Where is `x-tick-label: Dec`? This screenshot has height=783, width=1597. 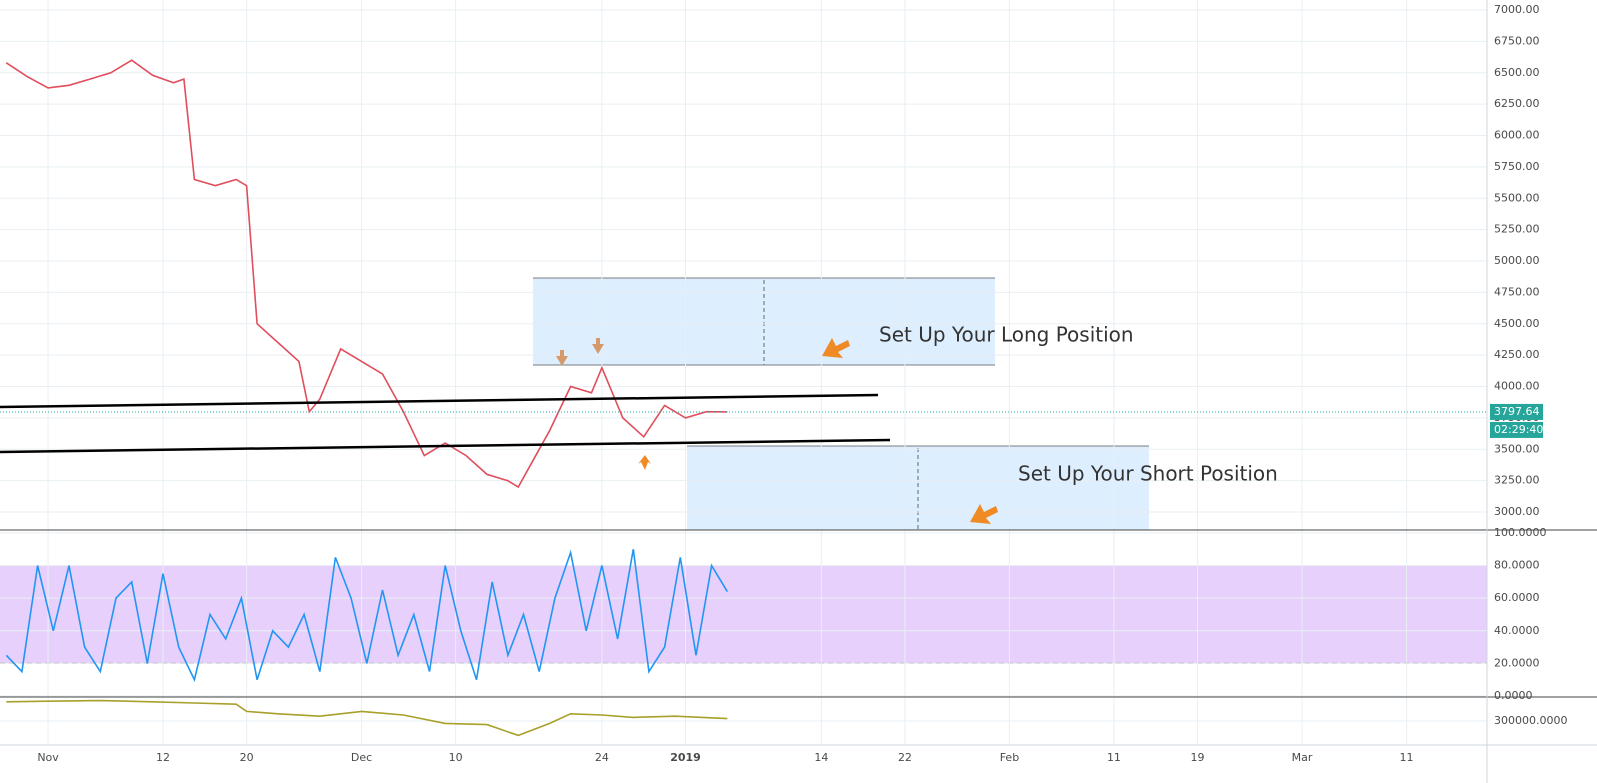
x-tick-label: Dec is located at coordinates (361, 757).